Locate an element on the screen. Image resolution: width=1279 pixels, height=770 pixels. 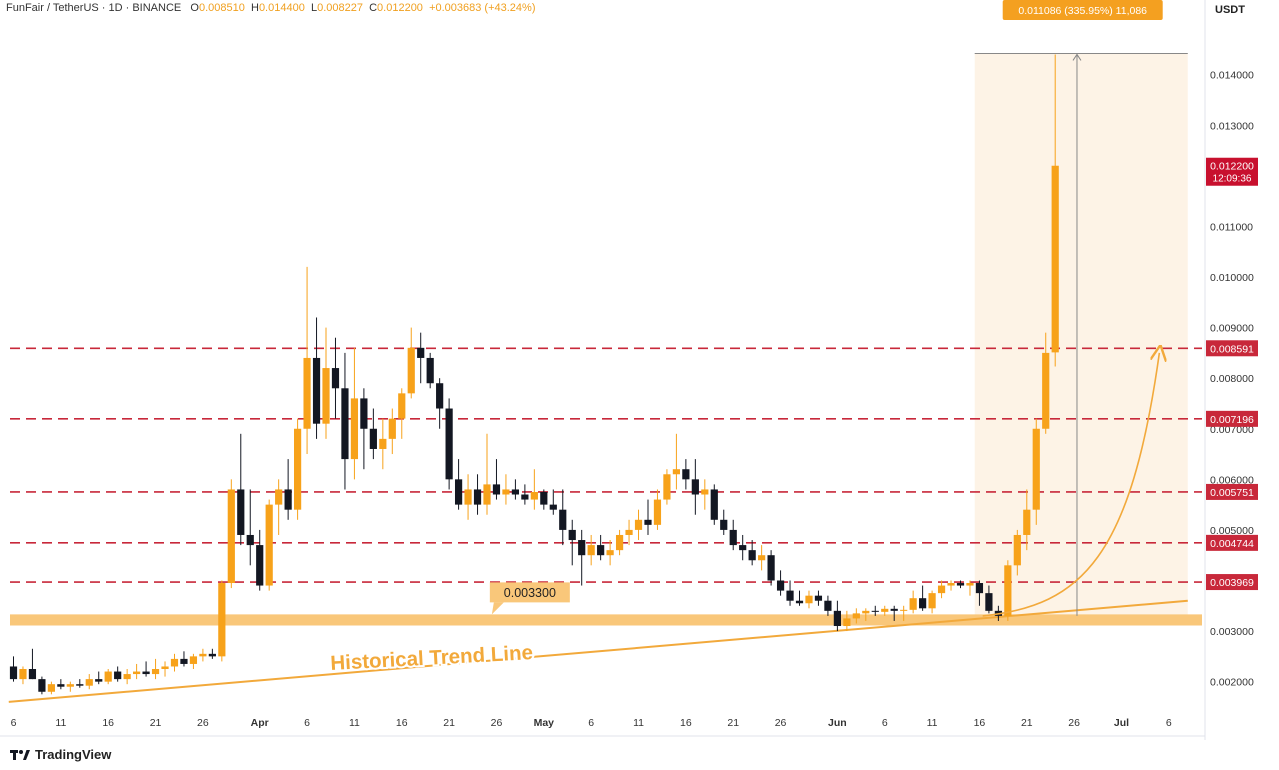
measure-label-box is located at coordinates (1082, 10).